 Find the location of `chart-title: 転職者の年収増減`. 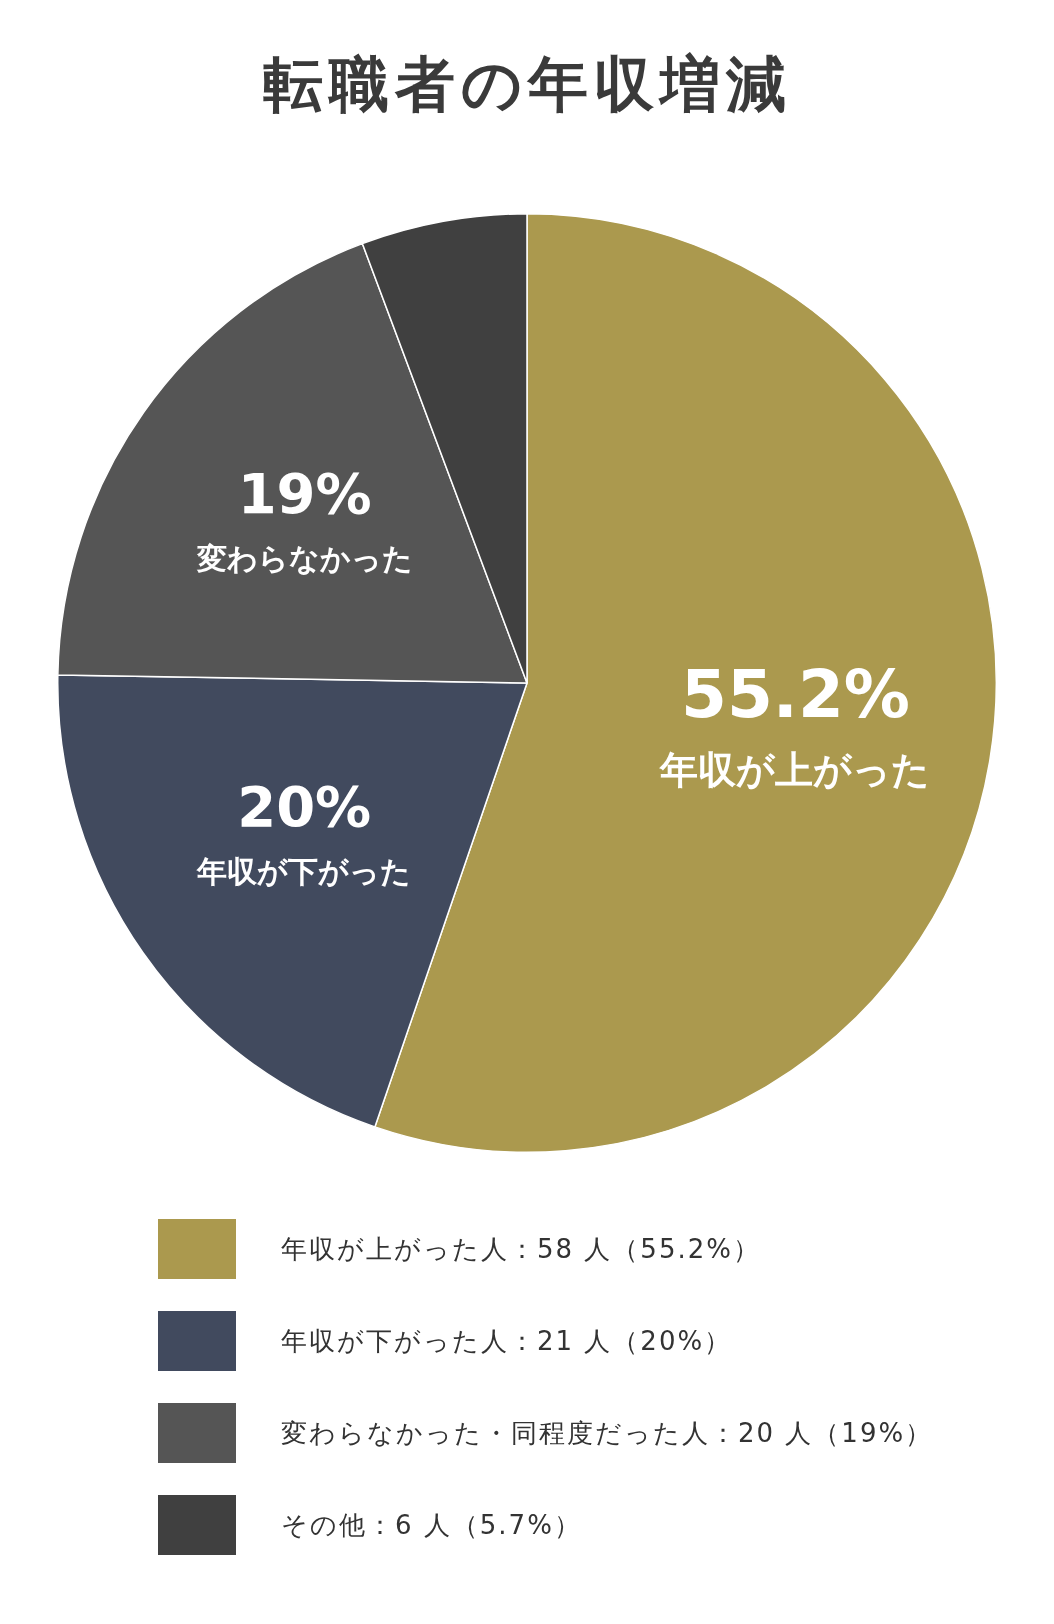

chart-title: 転職者の年収増減 is located at coordinates (527, 84).